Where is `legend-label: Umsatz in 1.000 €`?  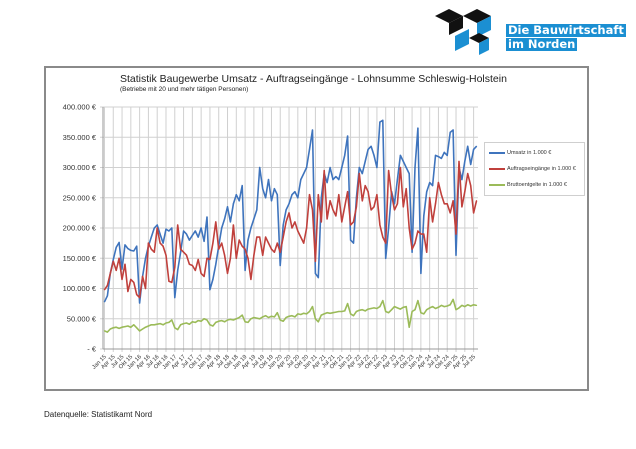
legend-label: Umsatz in 1.000 € is located at coordinates (529, 153).